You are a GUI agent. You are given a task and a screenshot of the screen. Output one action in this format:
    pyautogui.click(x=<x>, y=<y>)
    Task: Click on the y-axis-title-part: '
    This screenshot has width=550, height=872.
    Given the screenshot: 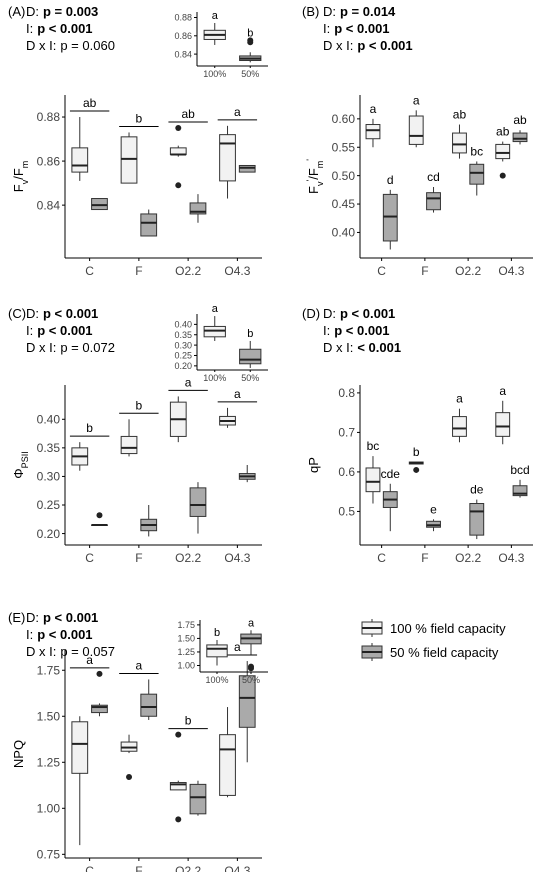 What is the action you would take?
    pyautogui.click(x=310, y=160)
    